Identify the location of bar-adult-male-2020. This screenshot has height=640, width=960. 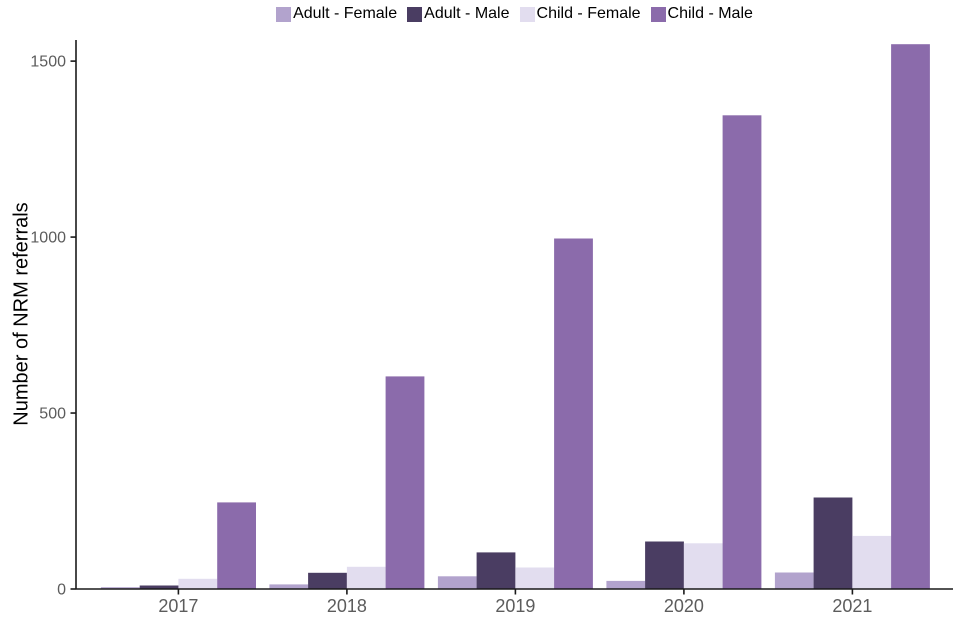
(664, 565).